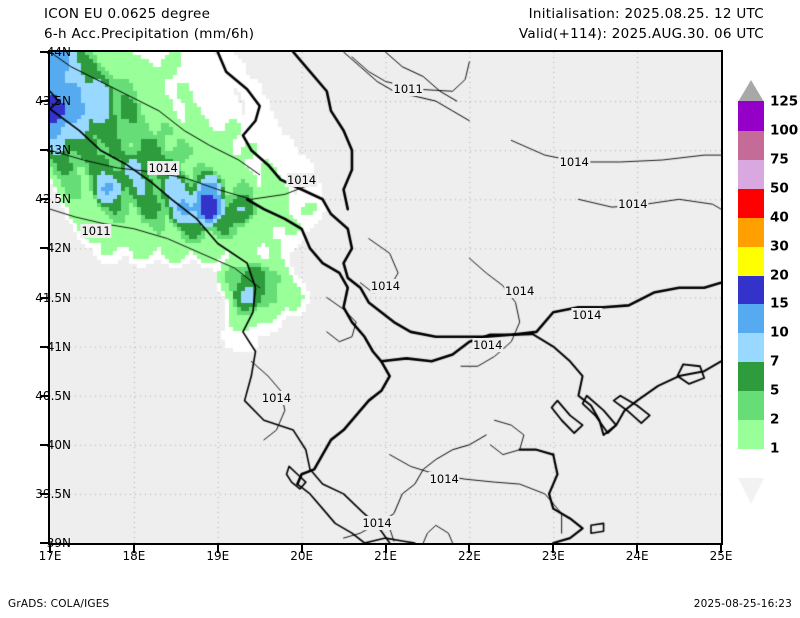 The image size is (800, 618). I want to click on y-axis-tick-label: 42N, so click(58, 248).